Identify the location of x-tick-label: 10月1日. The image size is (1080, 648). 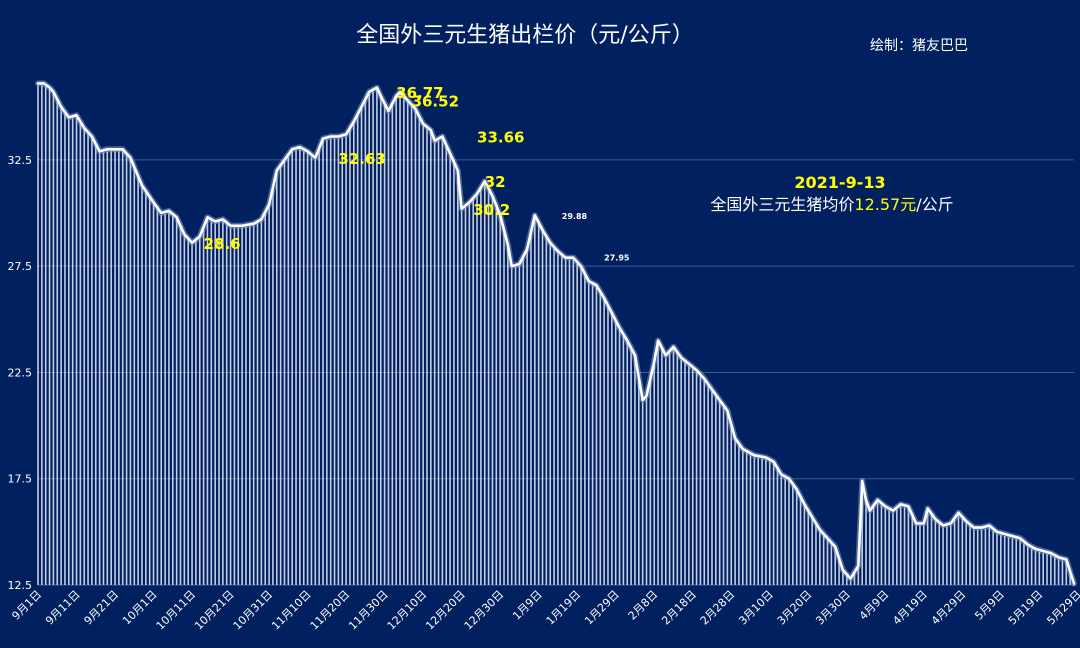
(140, 608).